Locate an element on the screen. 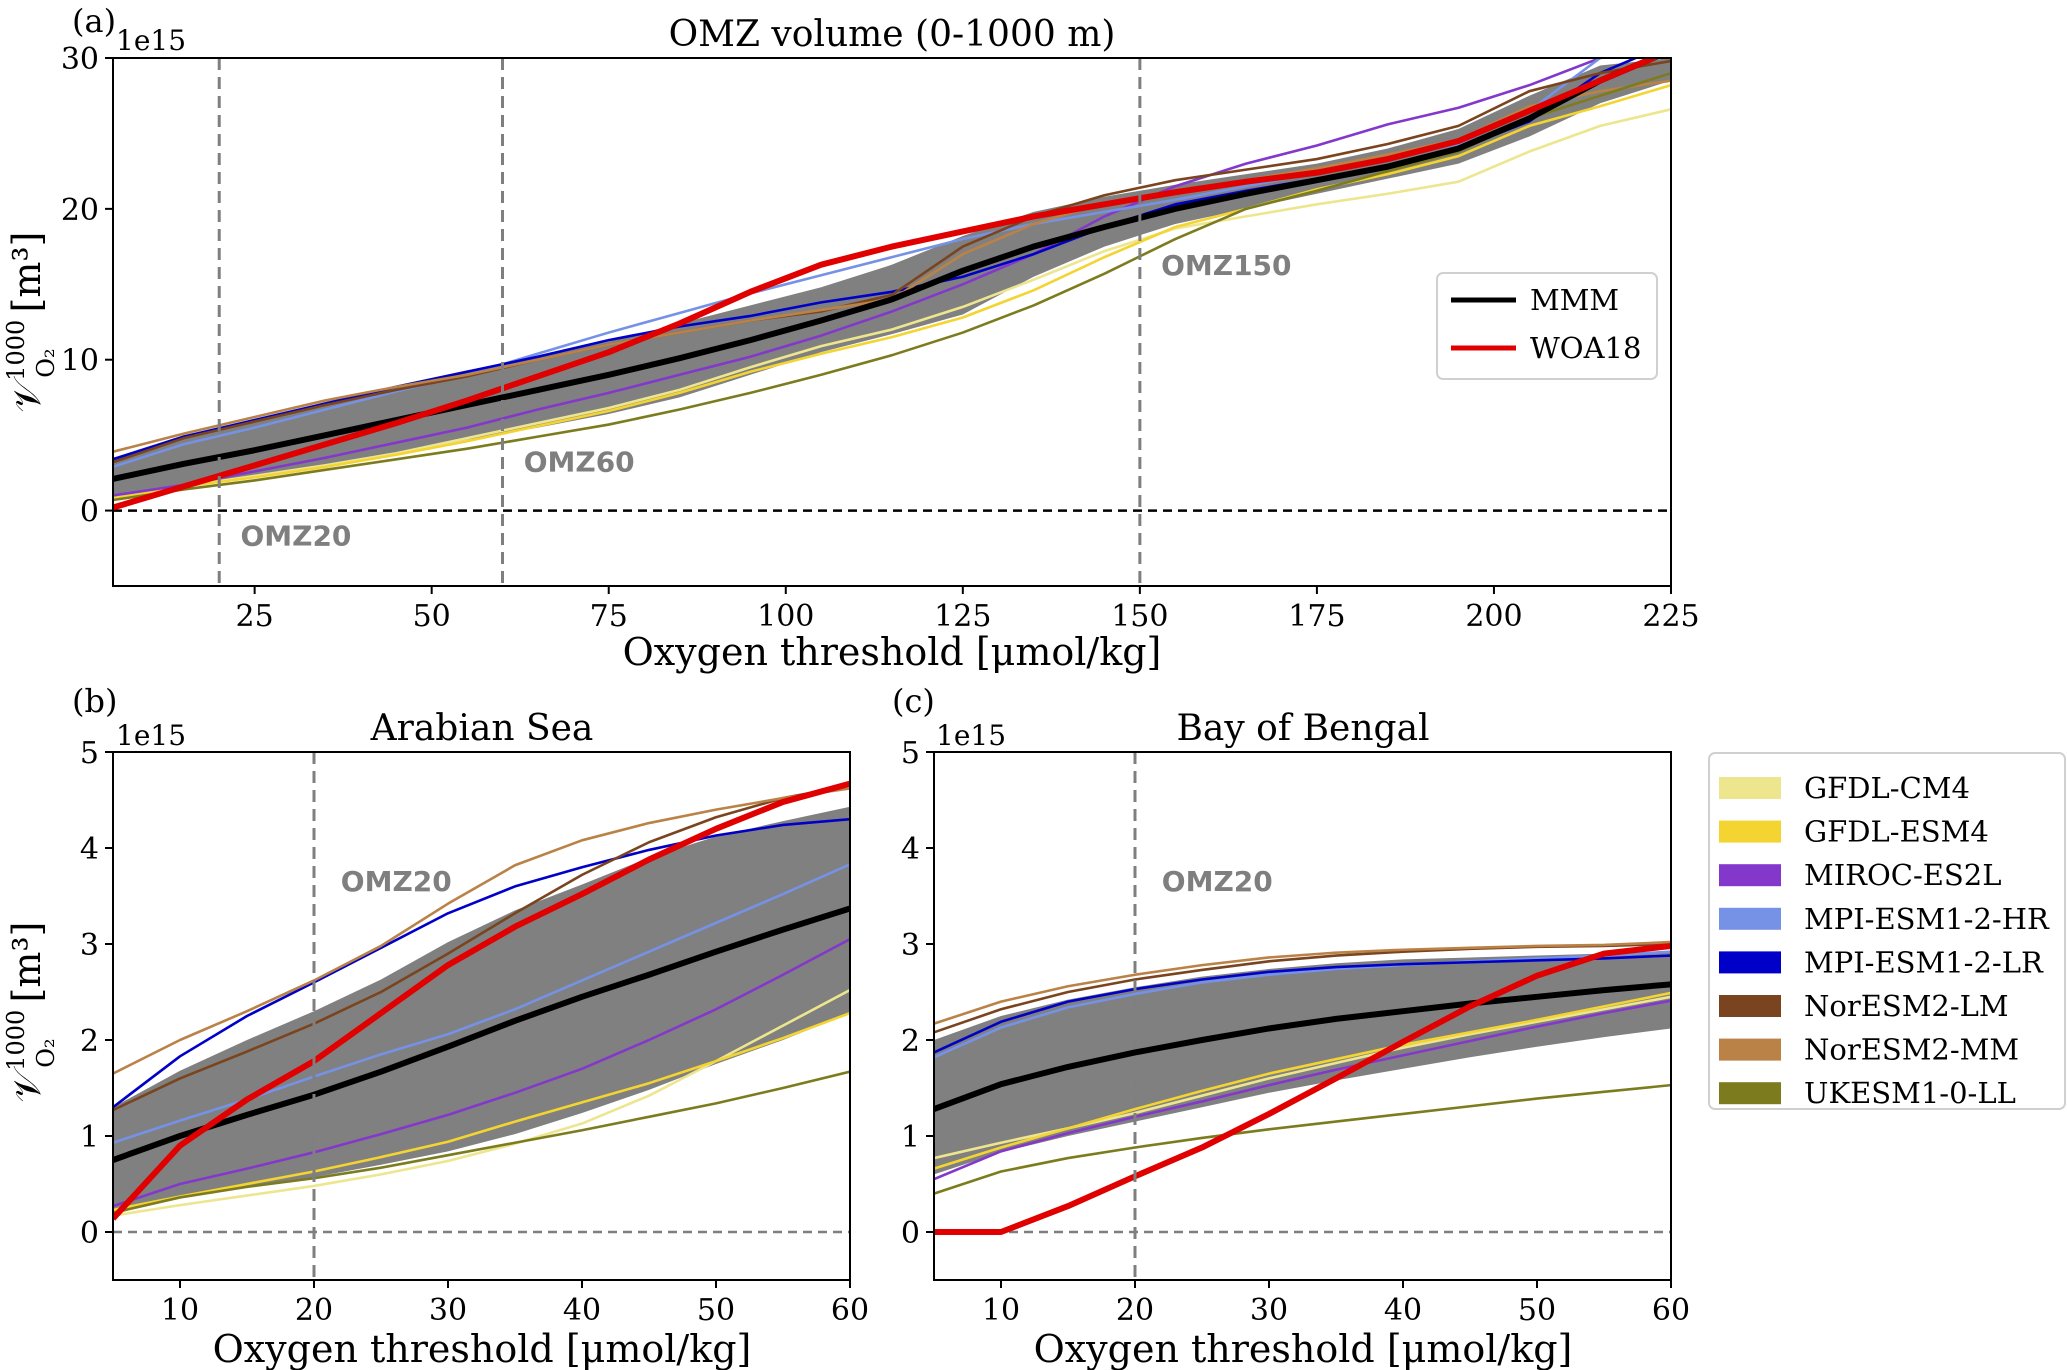 The height and width of the screenshot is (1370, 2067). y-tick-label: 2 is located at coordinates (910, 1041).